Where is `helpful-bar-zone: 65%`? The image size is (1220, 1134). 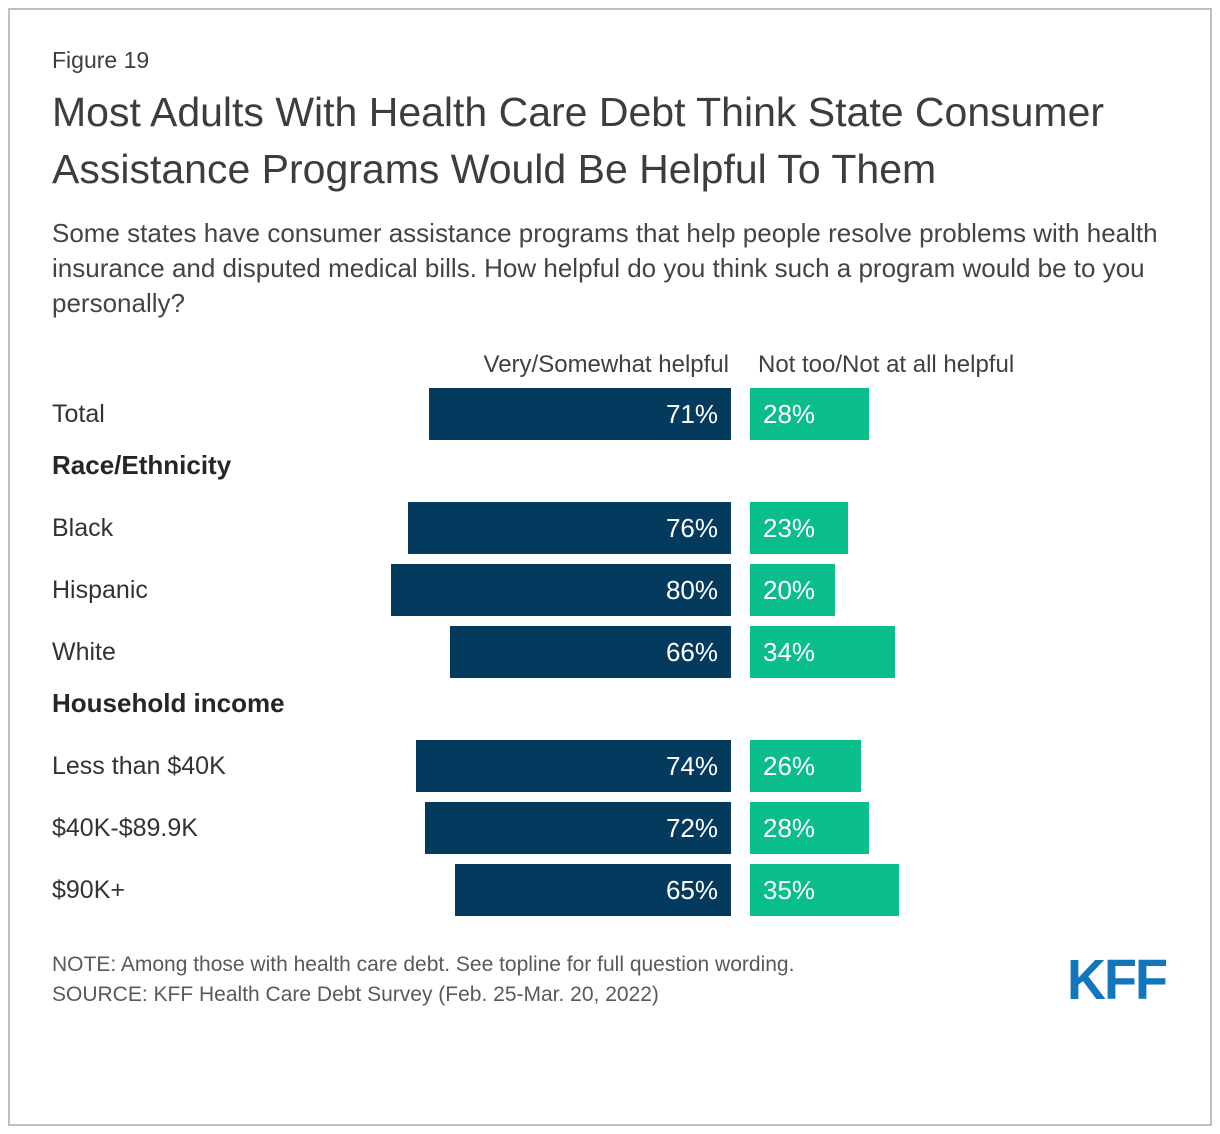 helpful-bar-zone: 65% is located at coordinates (561, 890).